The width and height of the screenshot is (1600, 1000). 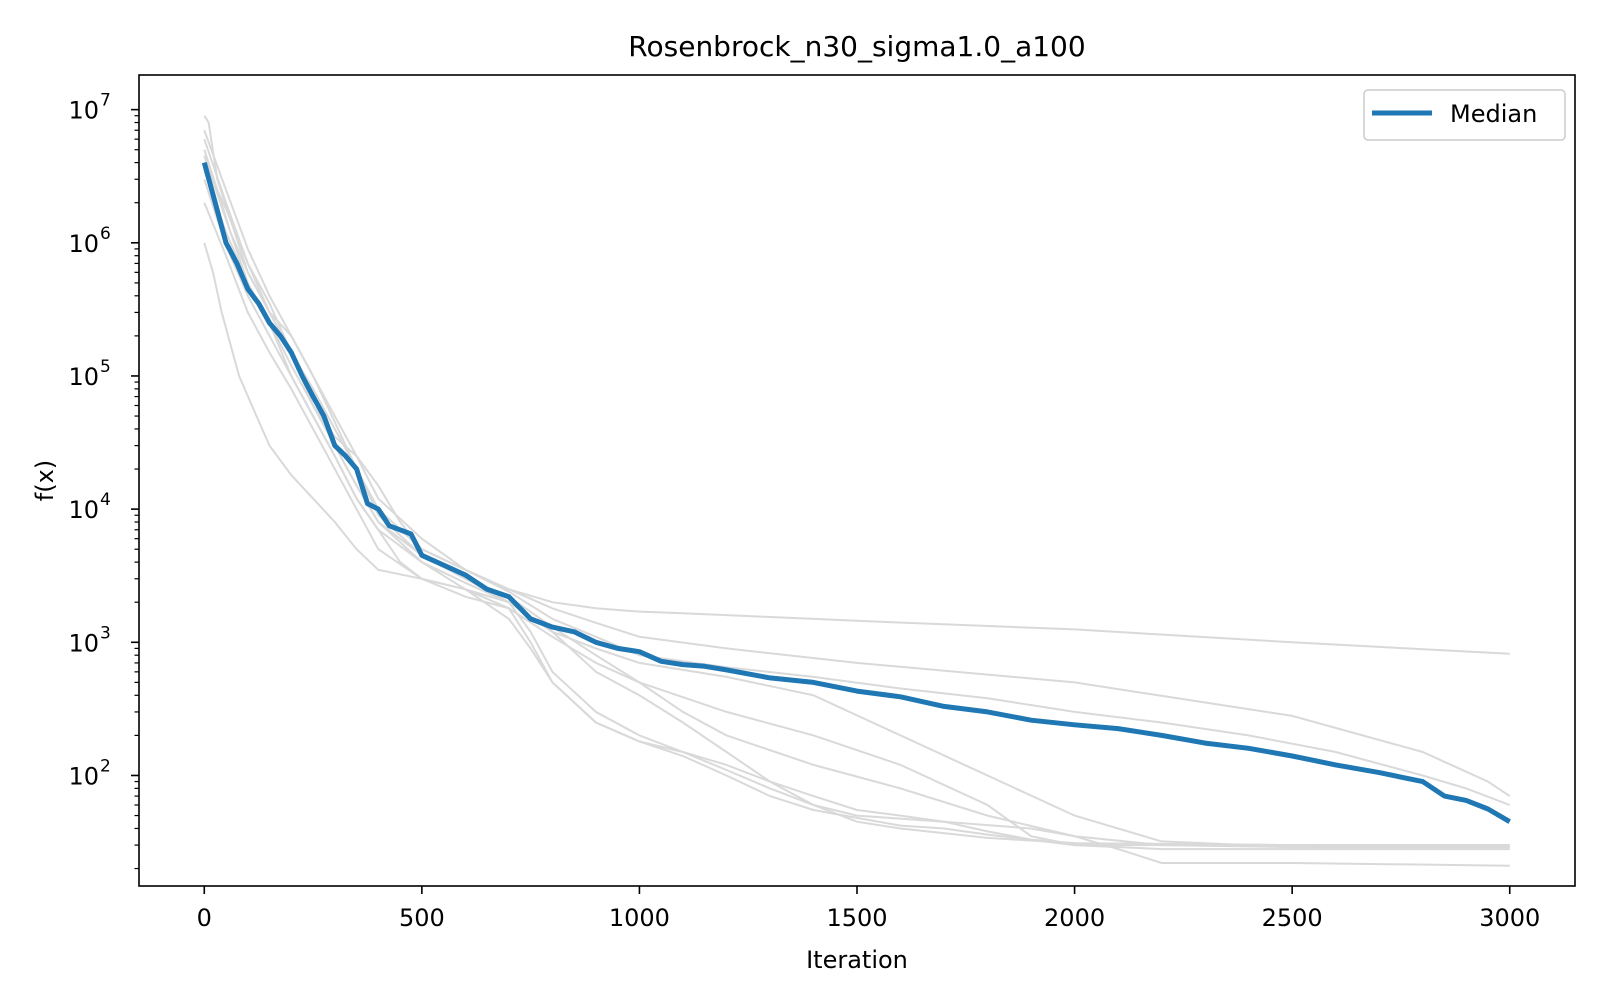 I want to click on x-tick-label-1000: 1000, so click(x=639, y=918).